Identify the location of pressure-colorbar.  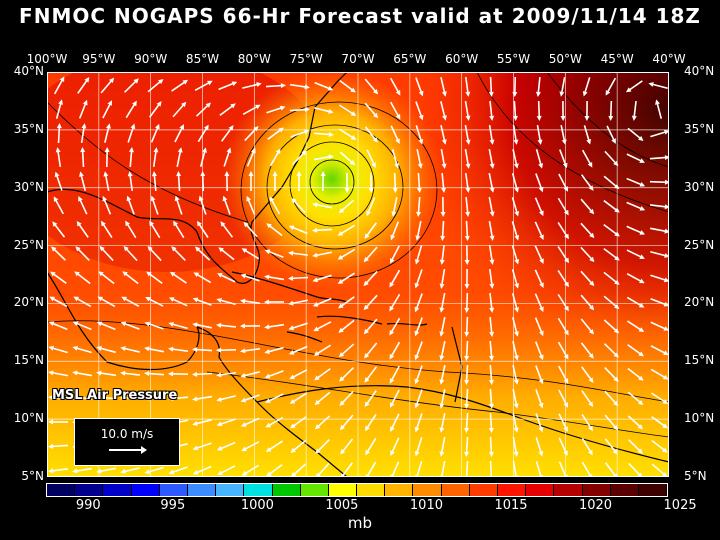
(357, 490).